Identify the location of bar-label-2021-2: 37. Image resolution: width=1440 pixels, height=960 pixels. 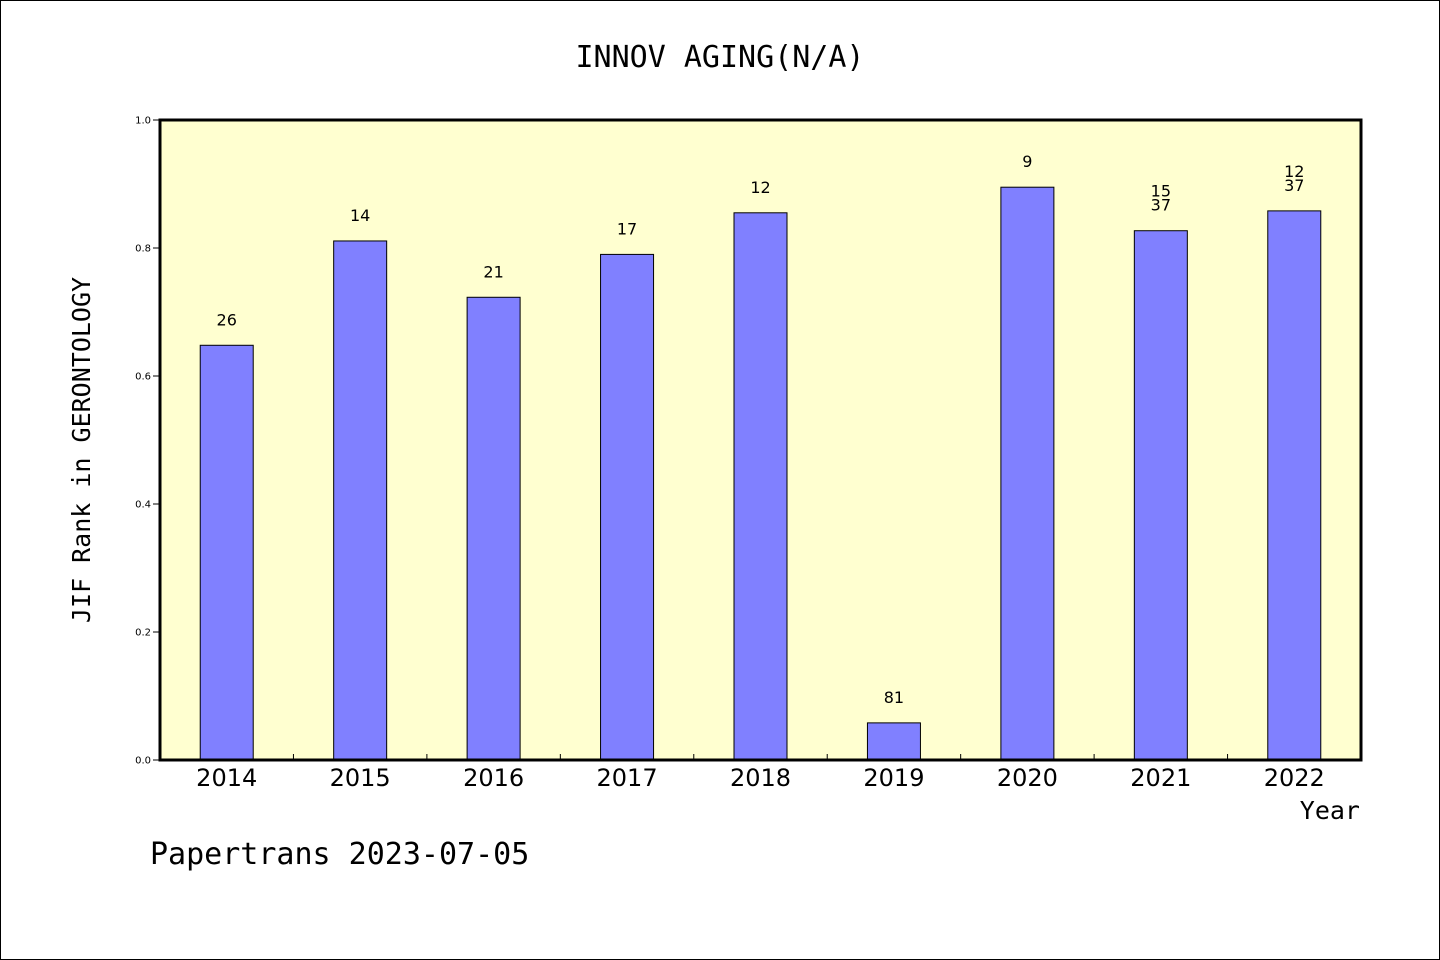
(1161, 205).